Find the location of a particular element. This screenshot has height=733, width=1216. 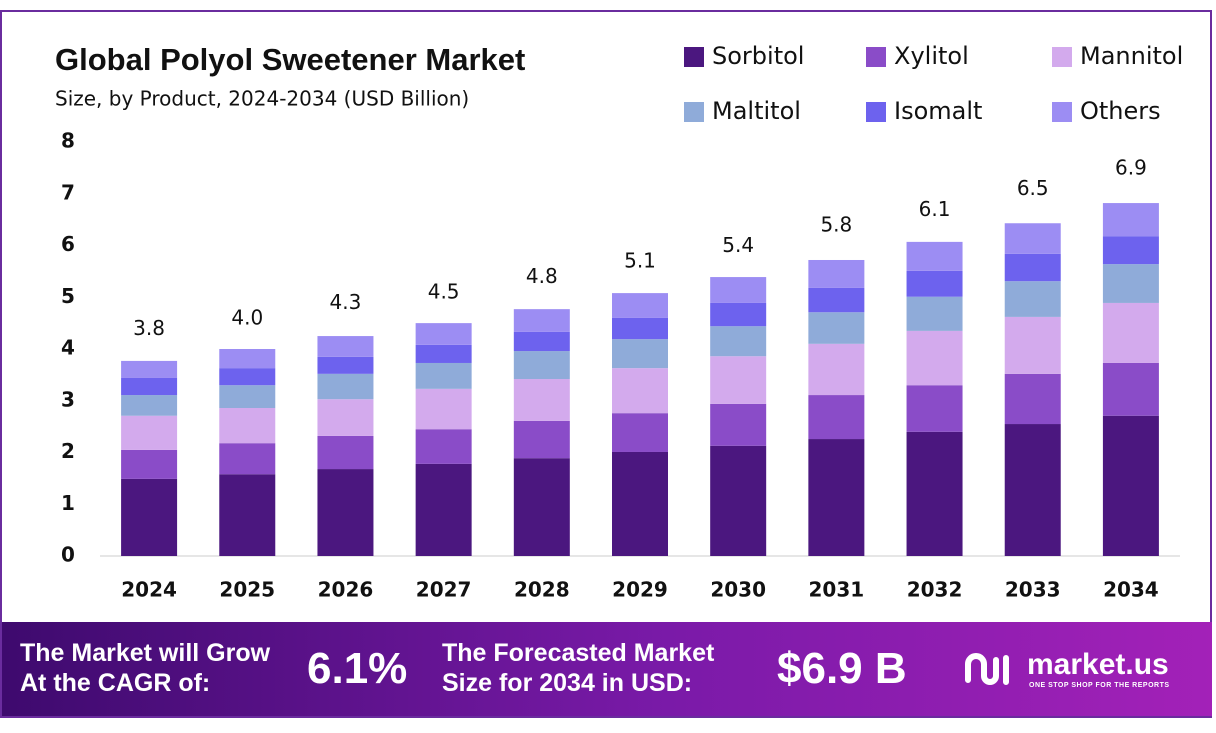

x-tick-label: 2024 is located at coordinates (149, 590).